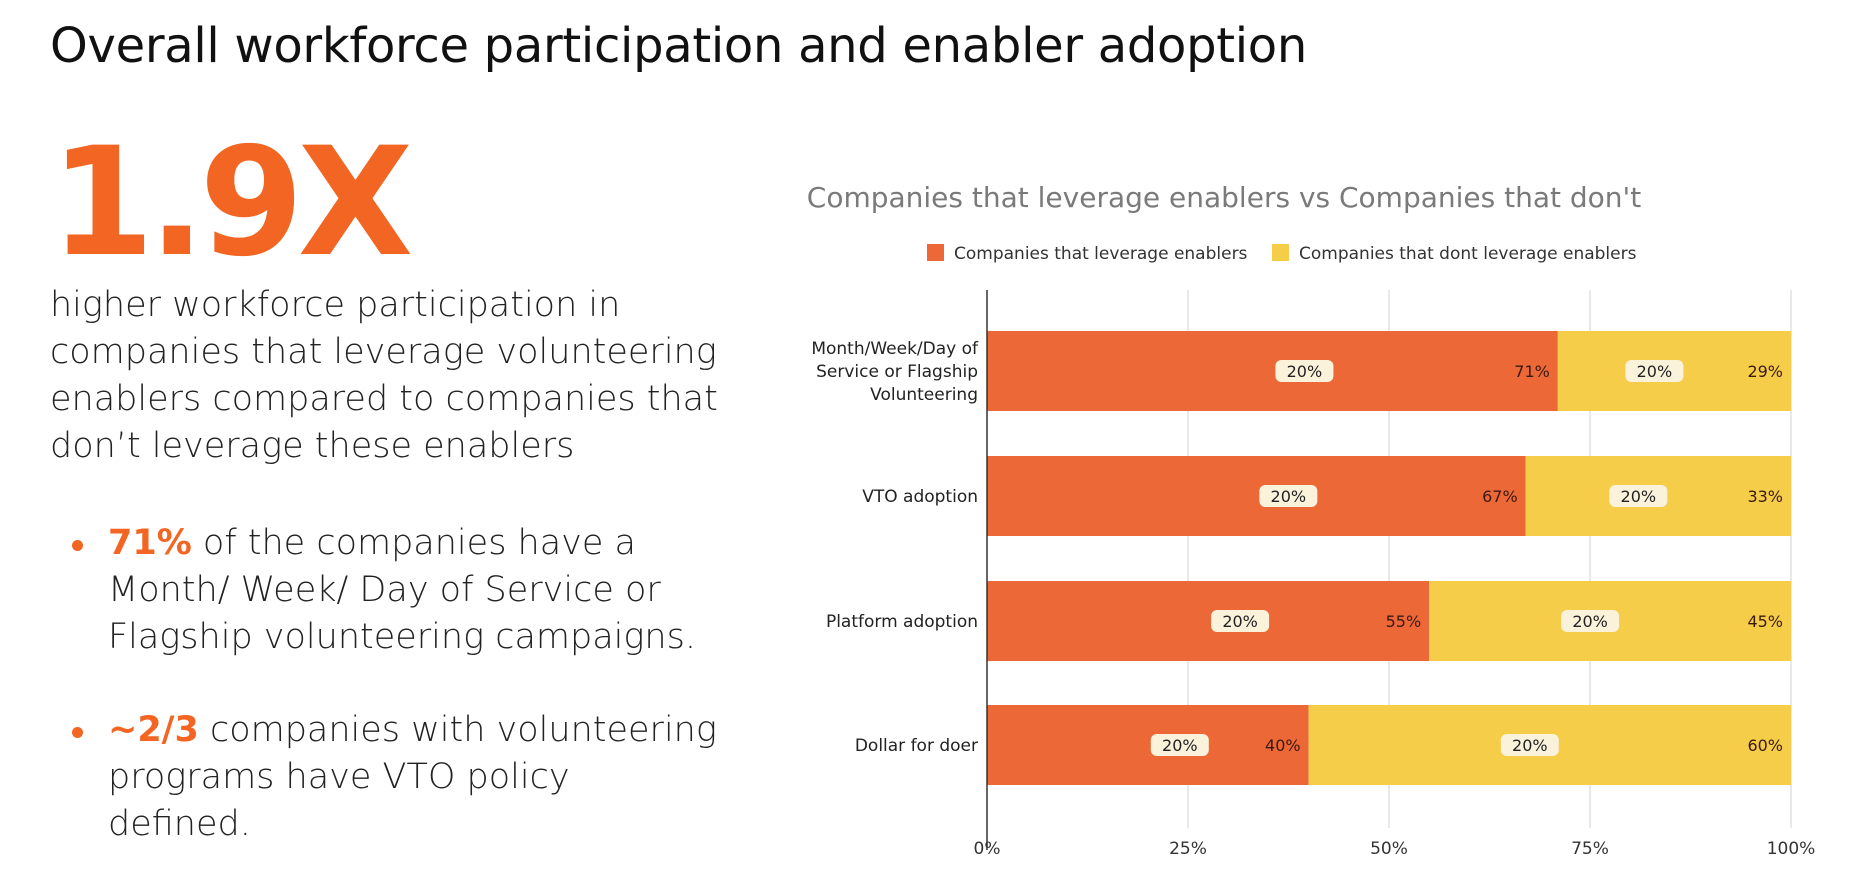 The height and width of the screenshot is (894, 1856). What do you see at coordinates (1101, 254) in the screenshot?
I see `legend-label: Companies that leverage enablers` at bounding box center [1101, 254].